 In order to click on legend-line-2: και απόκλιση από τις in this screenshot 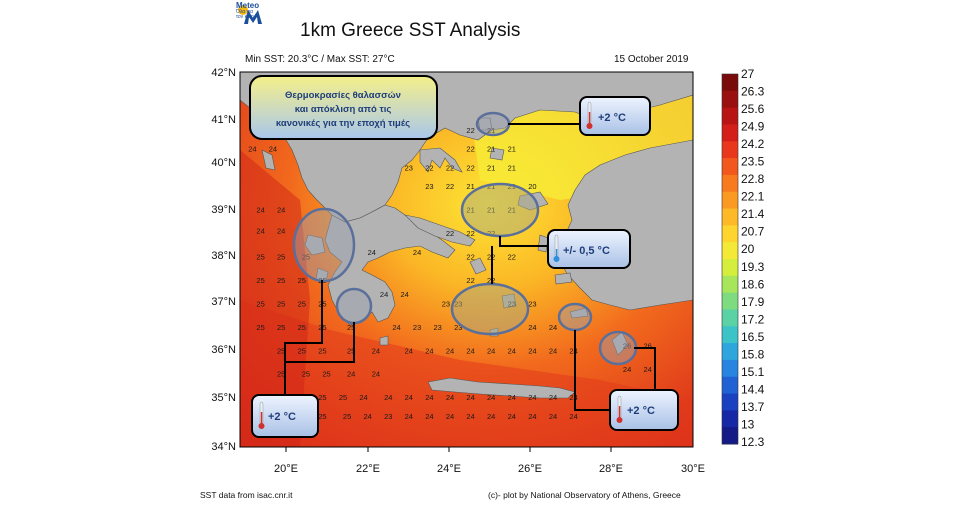, I will do `click(343, 109)`.